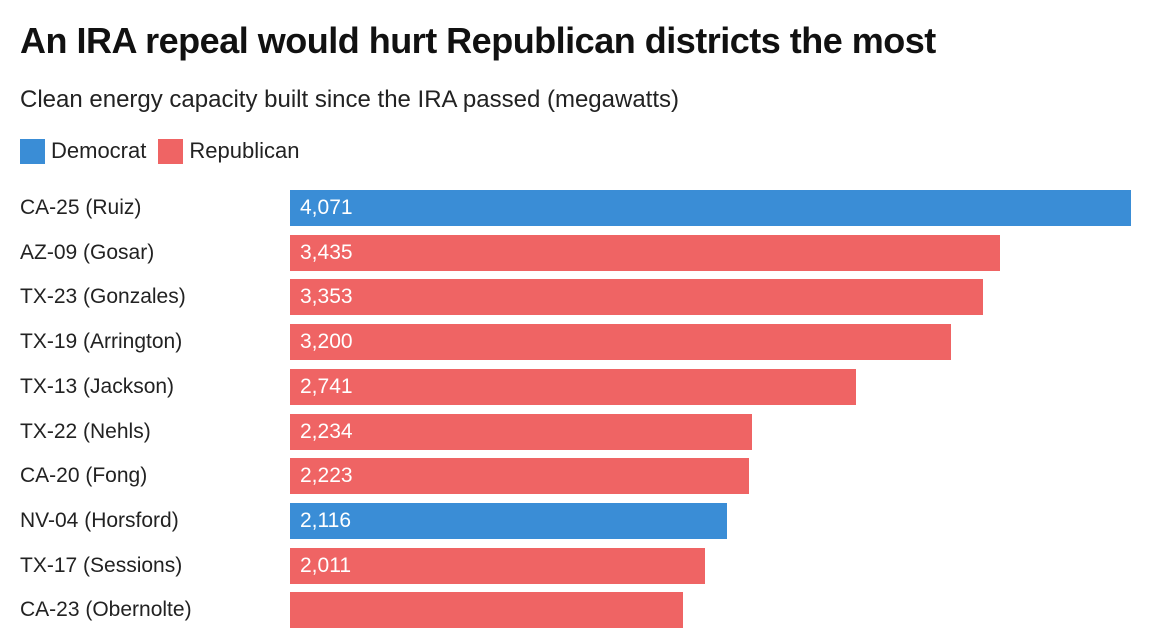  What do you see at coordinates (326, 342) in the screenshot?
I see `bar-value-label: 3,200` at bounding box center [326, 342].